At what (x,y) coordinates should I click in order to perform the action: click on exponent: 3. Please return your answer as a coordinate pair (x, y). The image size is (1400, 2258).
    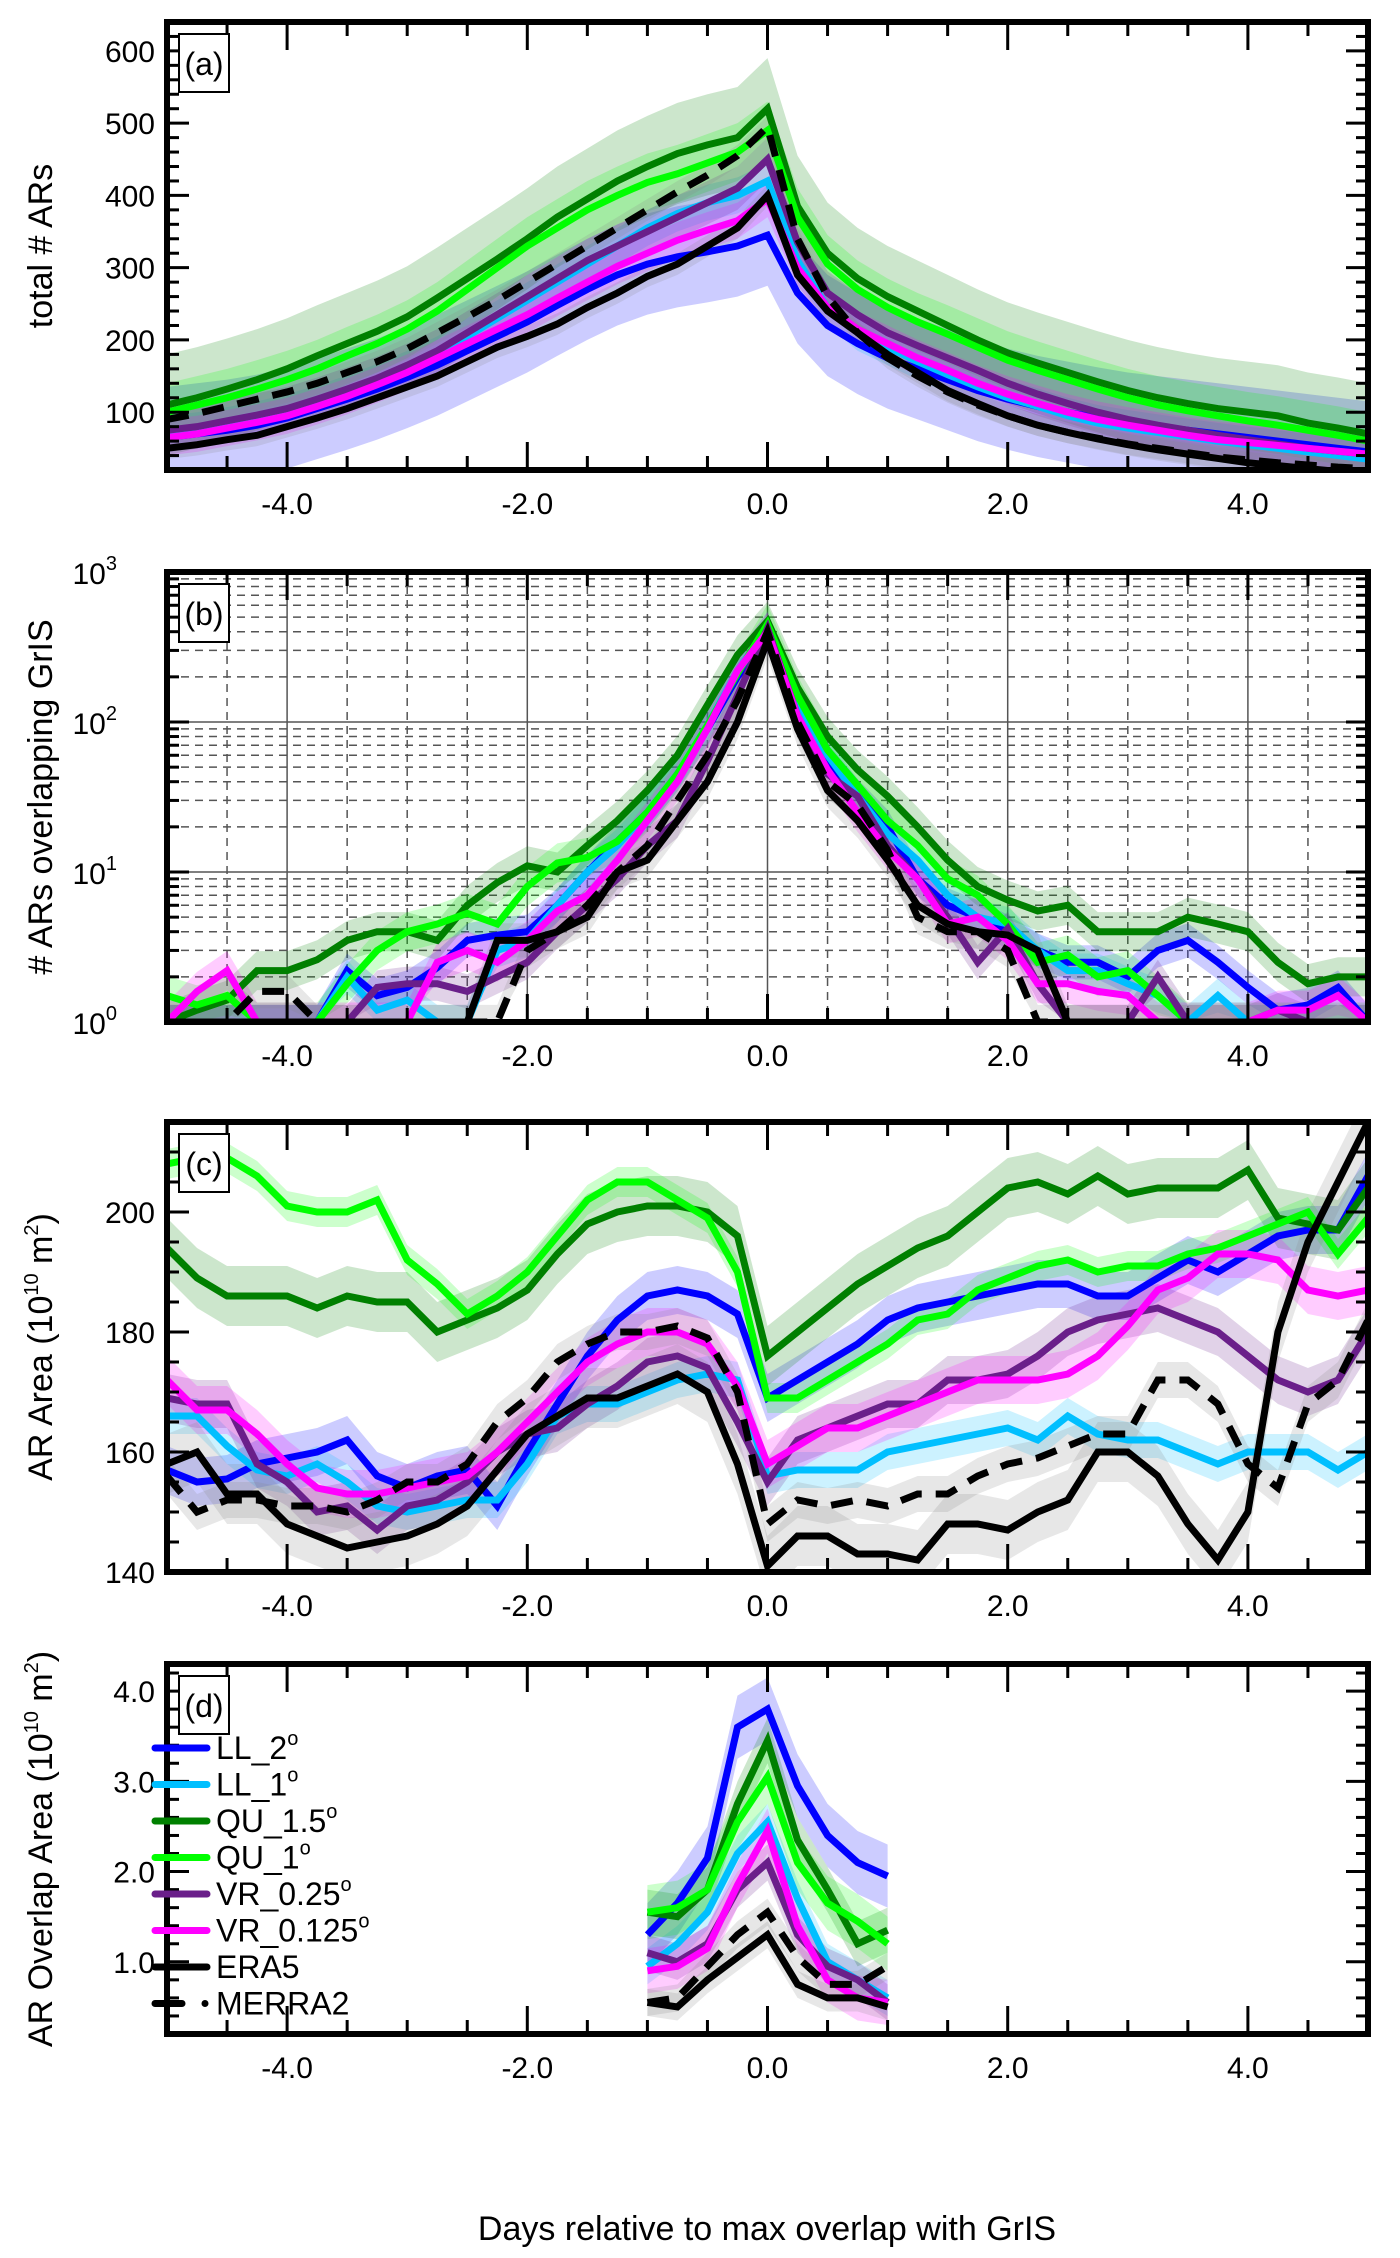
    Looking at the image, I should click on (111, 564).